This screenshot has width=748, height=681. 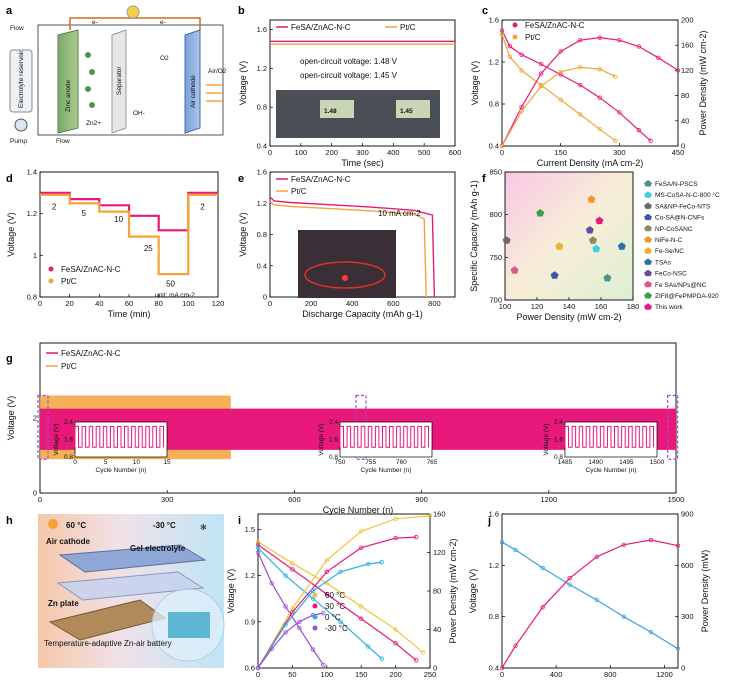 What do you see at coordinates (349, 75) in the screenshot?
I see `ocv-pt-label: open-circuit voltage: 1.45 V` at bounding box center [349, 75].